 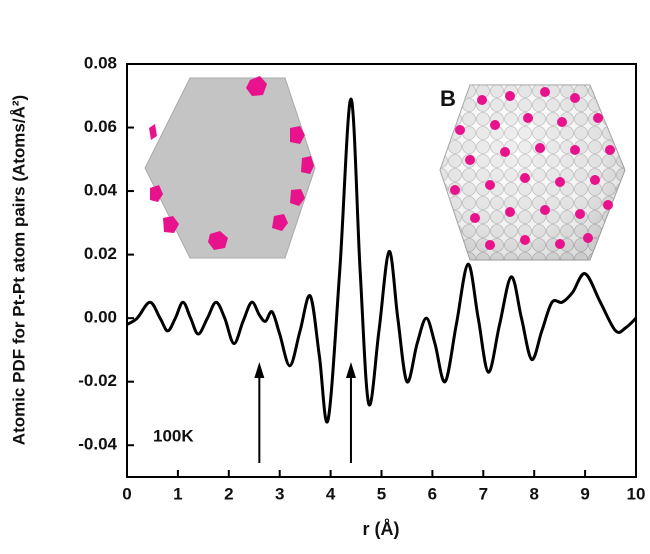 What do you see at coordinates (126, 493) in the screenshot?
I see `x-tick-label: 0` at bounding box center [126, 493].